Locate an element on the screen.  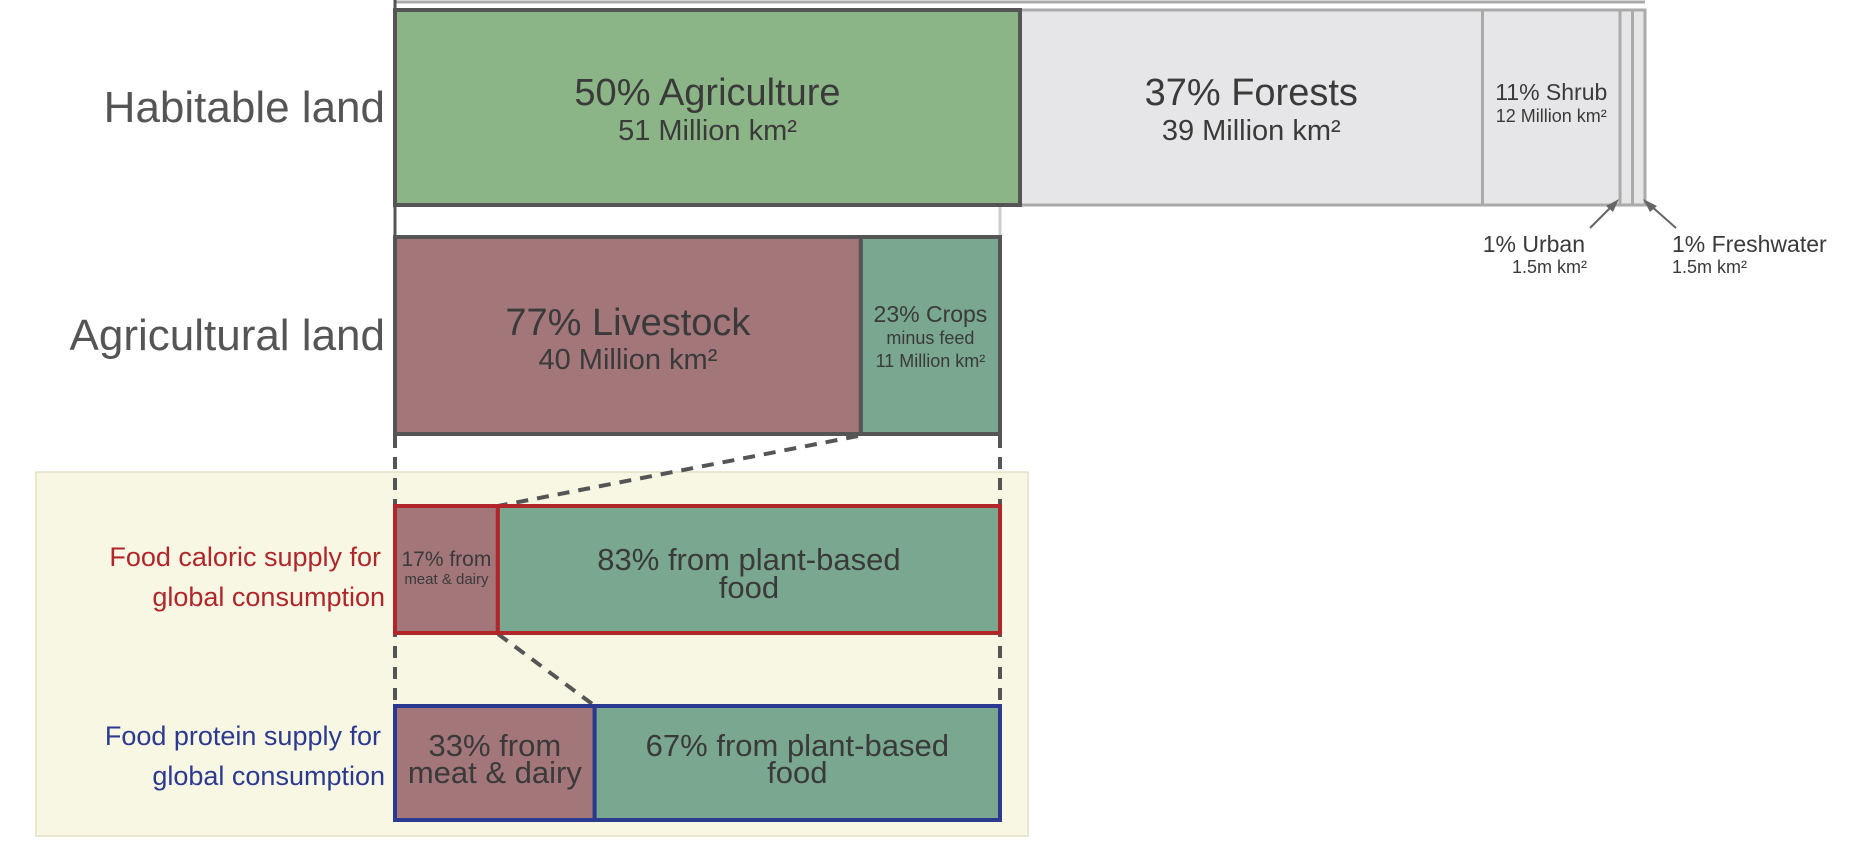
urban-arrow-head is located at coordinates (1612, 205).